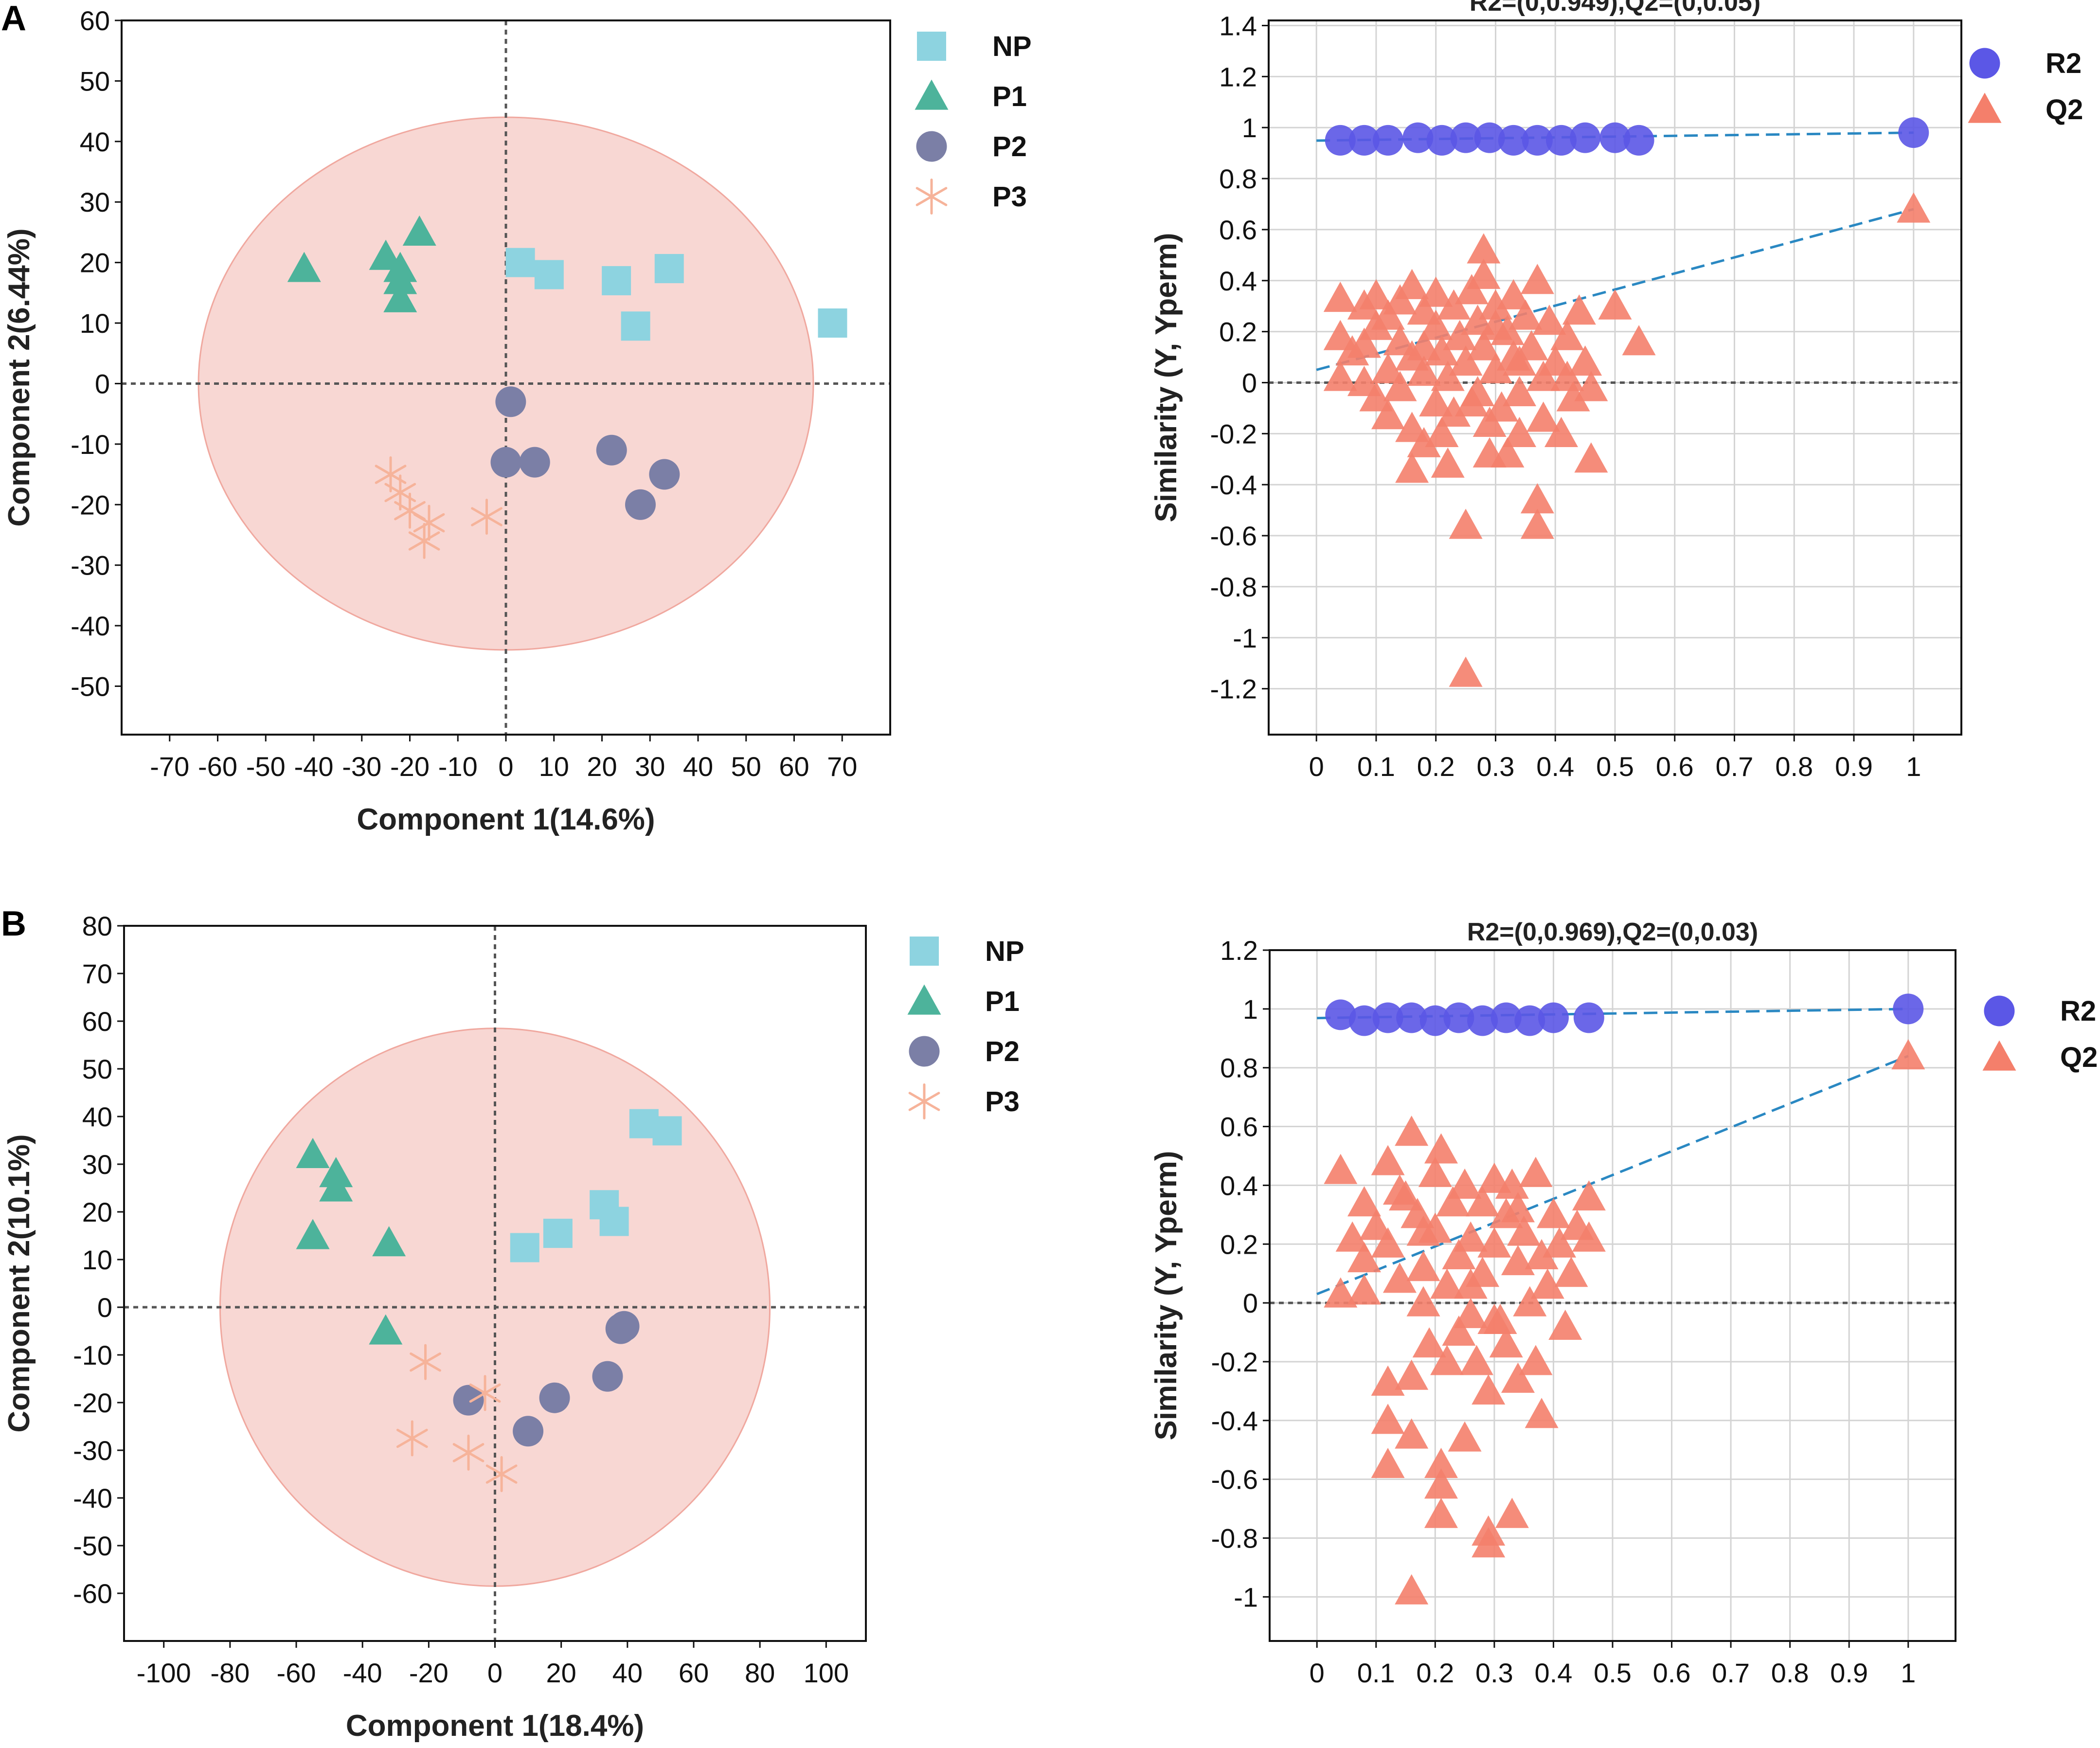  Describe the element at coordinates (826, 1673) in the screenshot. I see `x-tick-label: 100` at that location.